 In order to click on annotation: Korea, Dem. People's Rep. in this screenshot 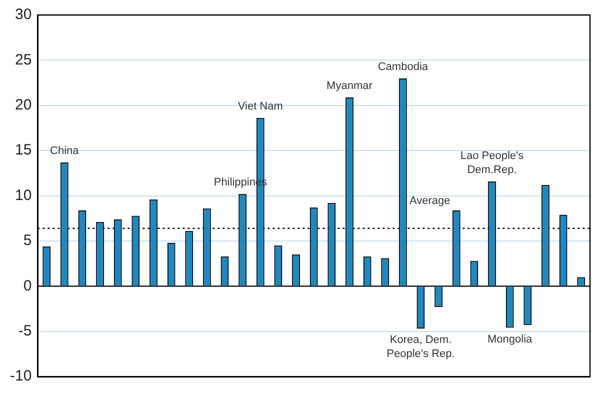, I will do `click(420, 347)`.